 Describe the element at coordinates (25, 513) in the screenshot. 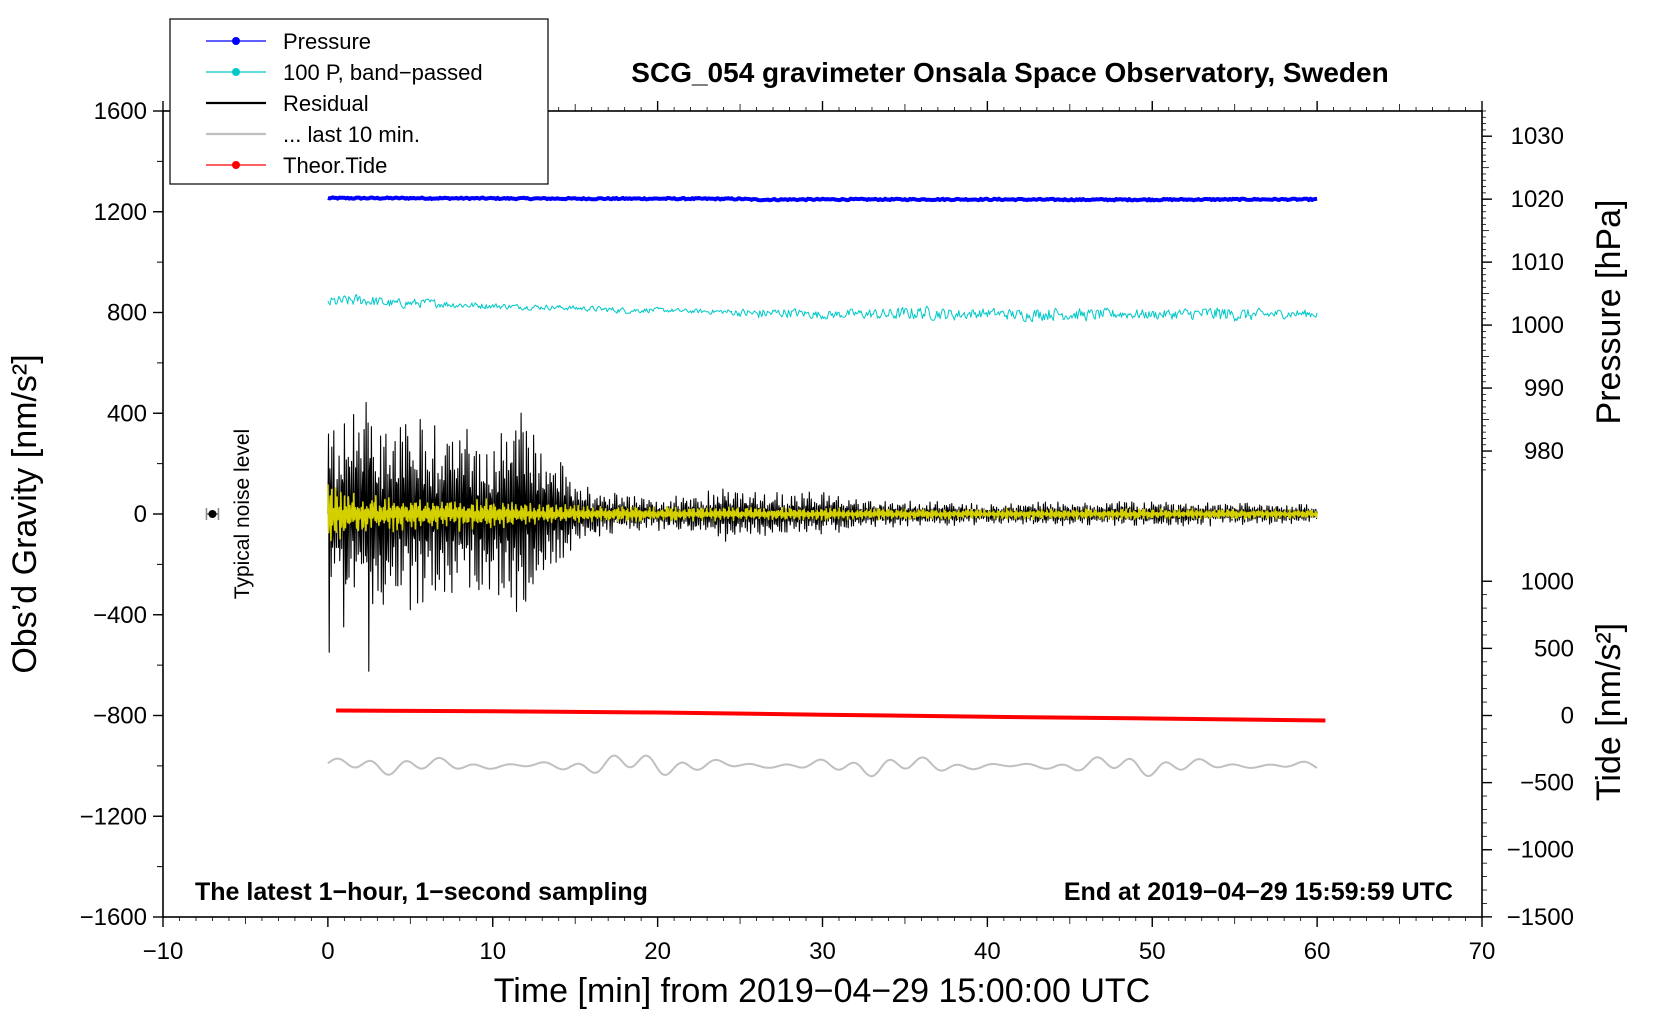

I see `y-axis-label-left: Obs’d Gravity [nm/s²]` at that location.